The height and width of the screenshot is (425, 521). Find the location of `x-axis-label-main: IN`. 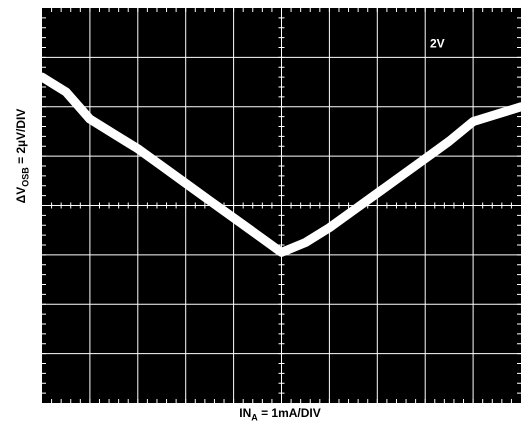

x-axis-label-main: IN is located at coordinates (245, 413).